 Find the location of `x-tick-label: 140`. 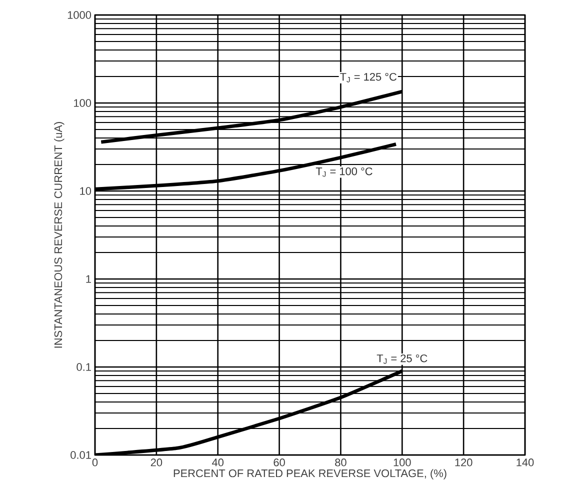

x-tick-label: 140 is located at coordinates (525, 462).